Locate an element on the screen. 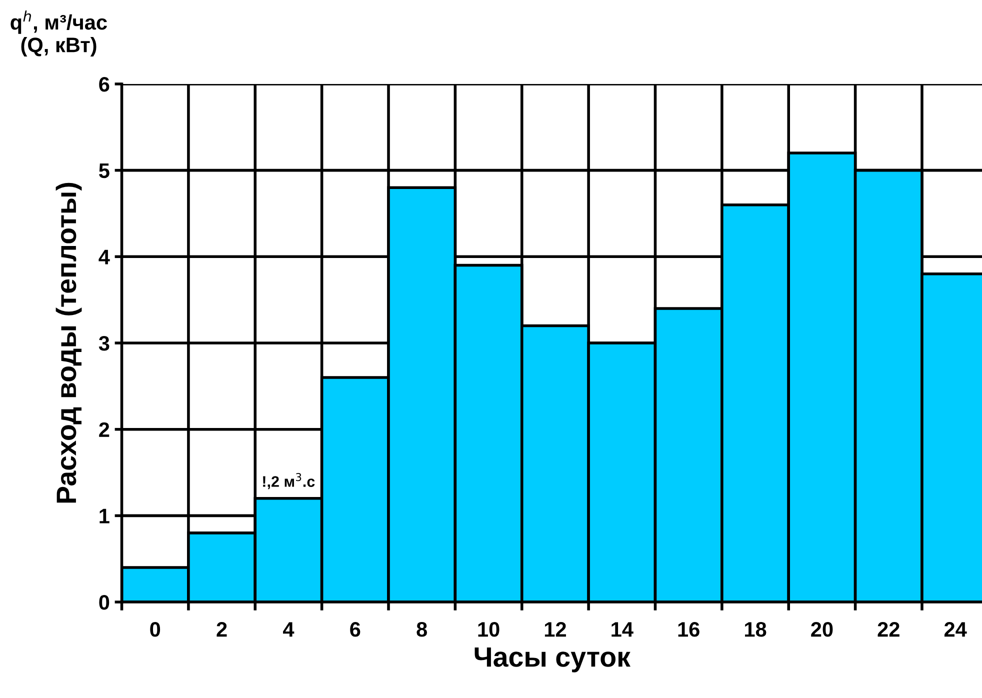  y-tick-label: 2 is located at coordinates (104, 429).